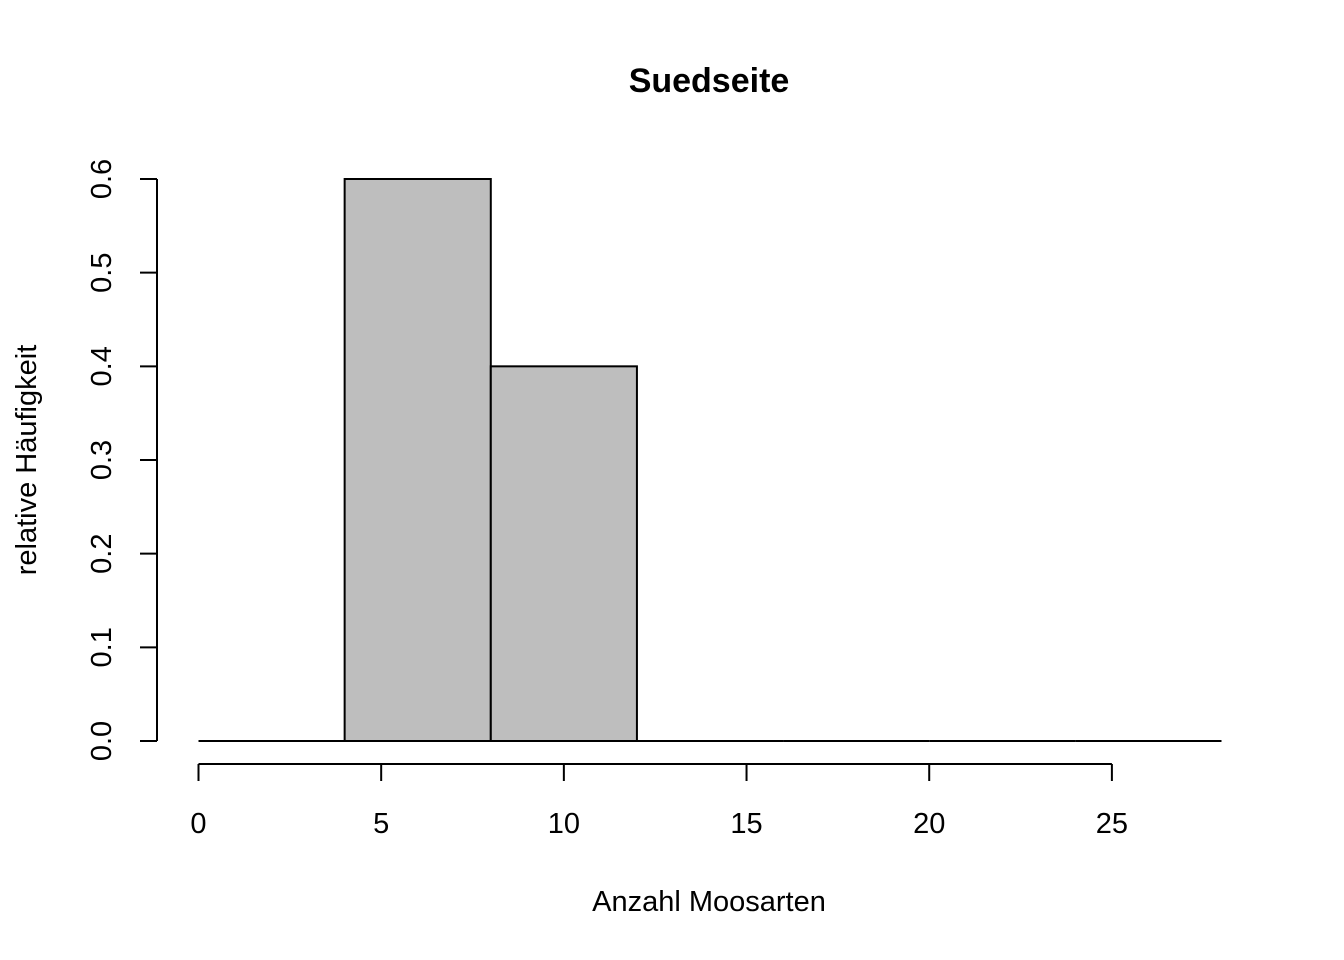 This screenshot has width=1344, height=960. Describe the element at coordinates (102, 273) in the screenshot. I see `y-tick-label: 0.5` at that location.